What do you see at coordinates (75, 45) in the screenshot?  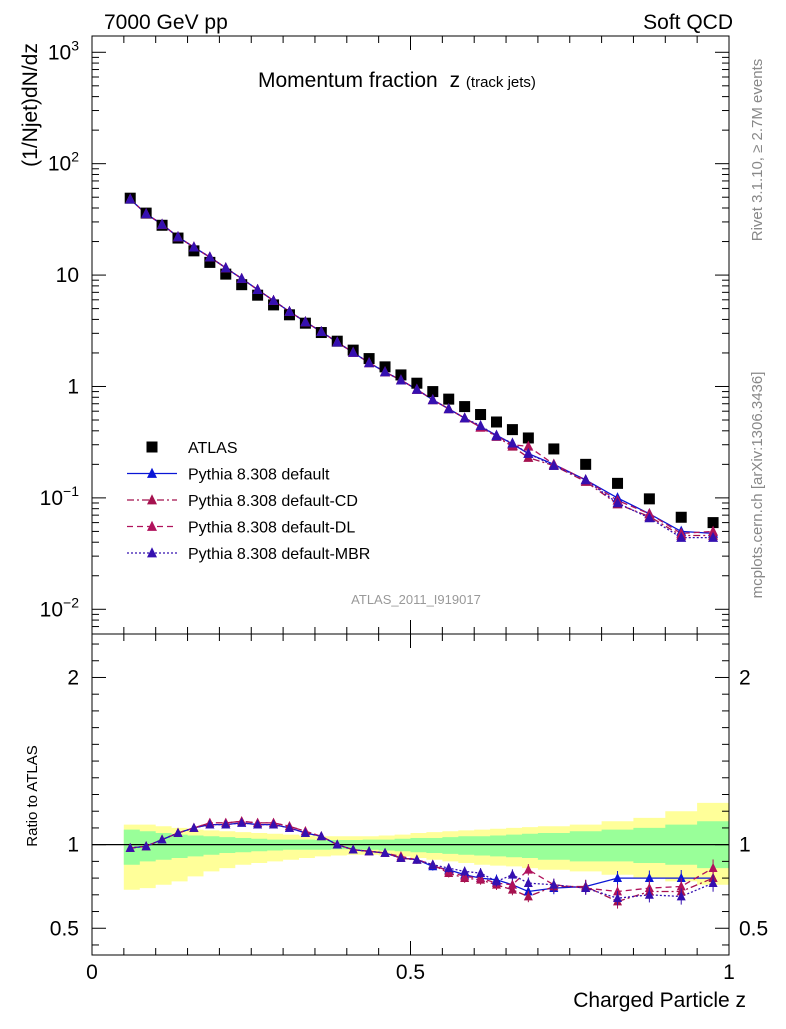 I see `y-tick-exponent: 3` at bounding box center [75, 45].